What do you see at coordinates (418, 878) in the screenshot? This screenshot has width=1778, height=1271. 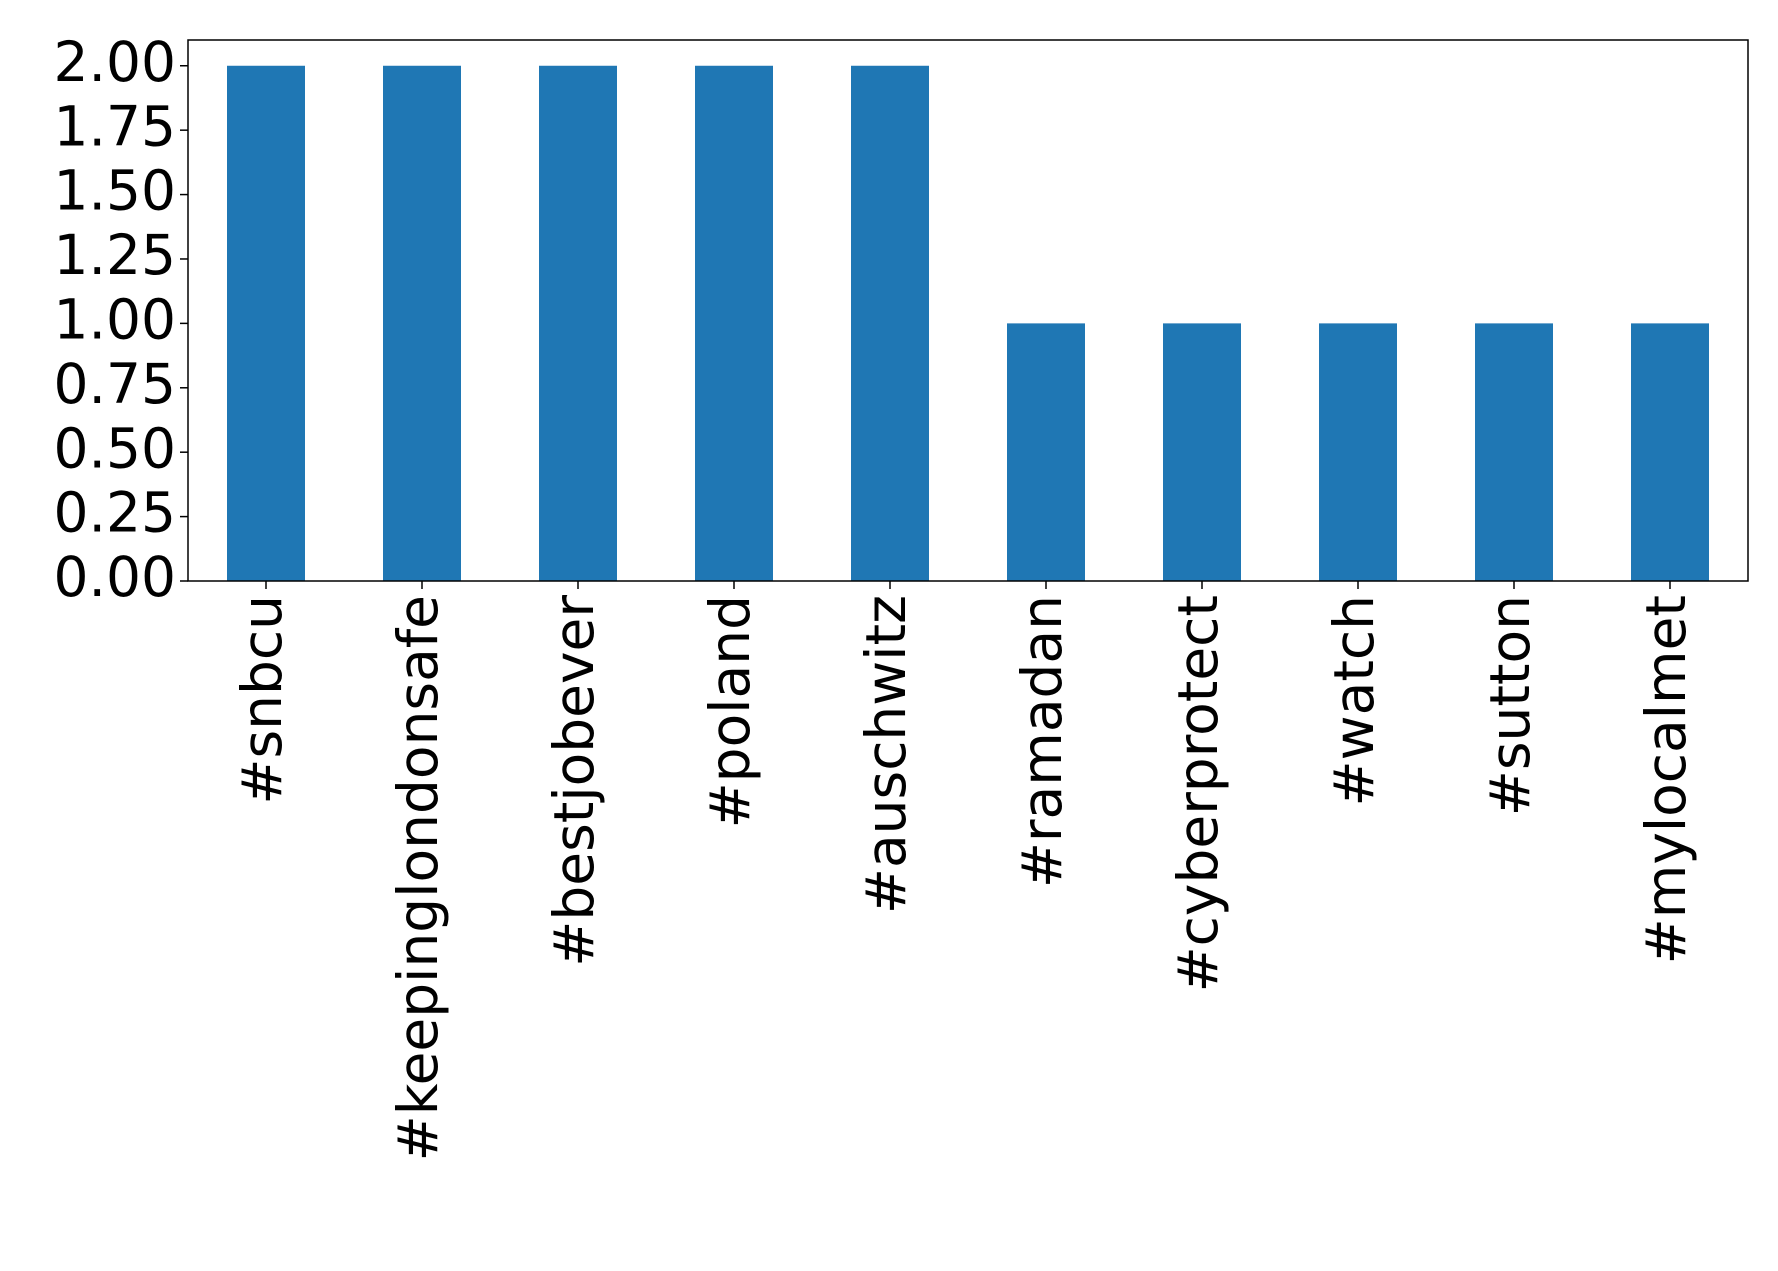 I see `x-tick-label: #keepinglondonsafe` at bounding box center [418, 878].